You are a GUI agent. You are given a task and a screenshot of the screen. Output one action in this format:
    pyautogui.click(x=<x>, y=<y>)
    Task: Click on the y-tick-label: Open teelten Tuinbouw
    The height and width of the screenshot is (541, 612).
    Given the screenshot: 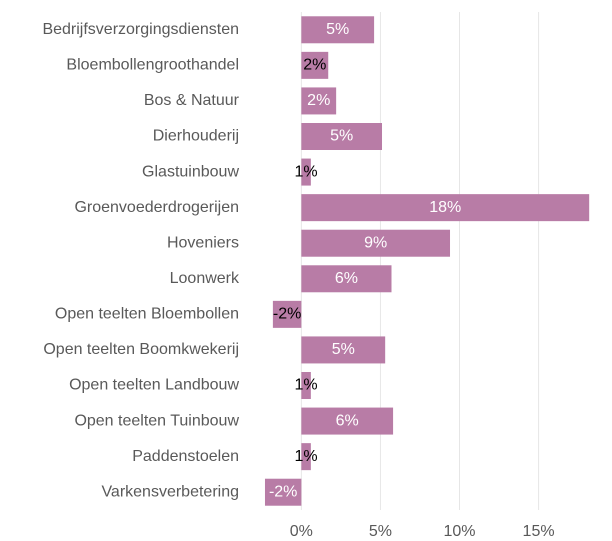 What is the action you would take?
    pyautogui.click(x=156, y=420)
    